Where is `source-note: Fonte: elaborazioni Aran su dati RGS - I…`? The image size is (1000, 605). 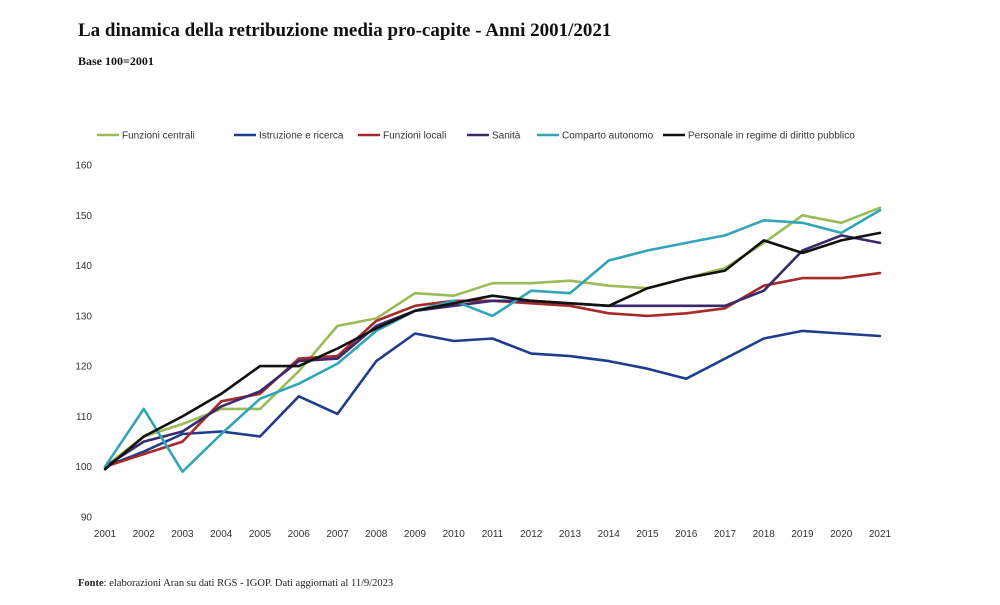
source-note: Fonte: elaborazioni Aran su dati RGS - I… is located at coordinates (235, 583).